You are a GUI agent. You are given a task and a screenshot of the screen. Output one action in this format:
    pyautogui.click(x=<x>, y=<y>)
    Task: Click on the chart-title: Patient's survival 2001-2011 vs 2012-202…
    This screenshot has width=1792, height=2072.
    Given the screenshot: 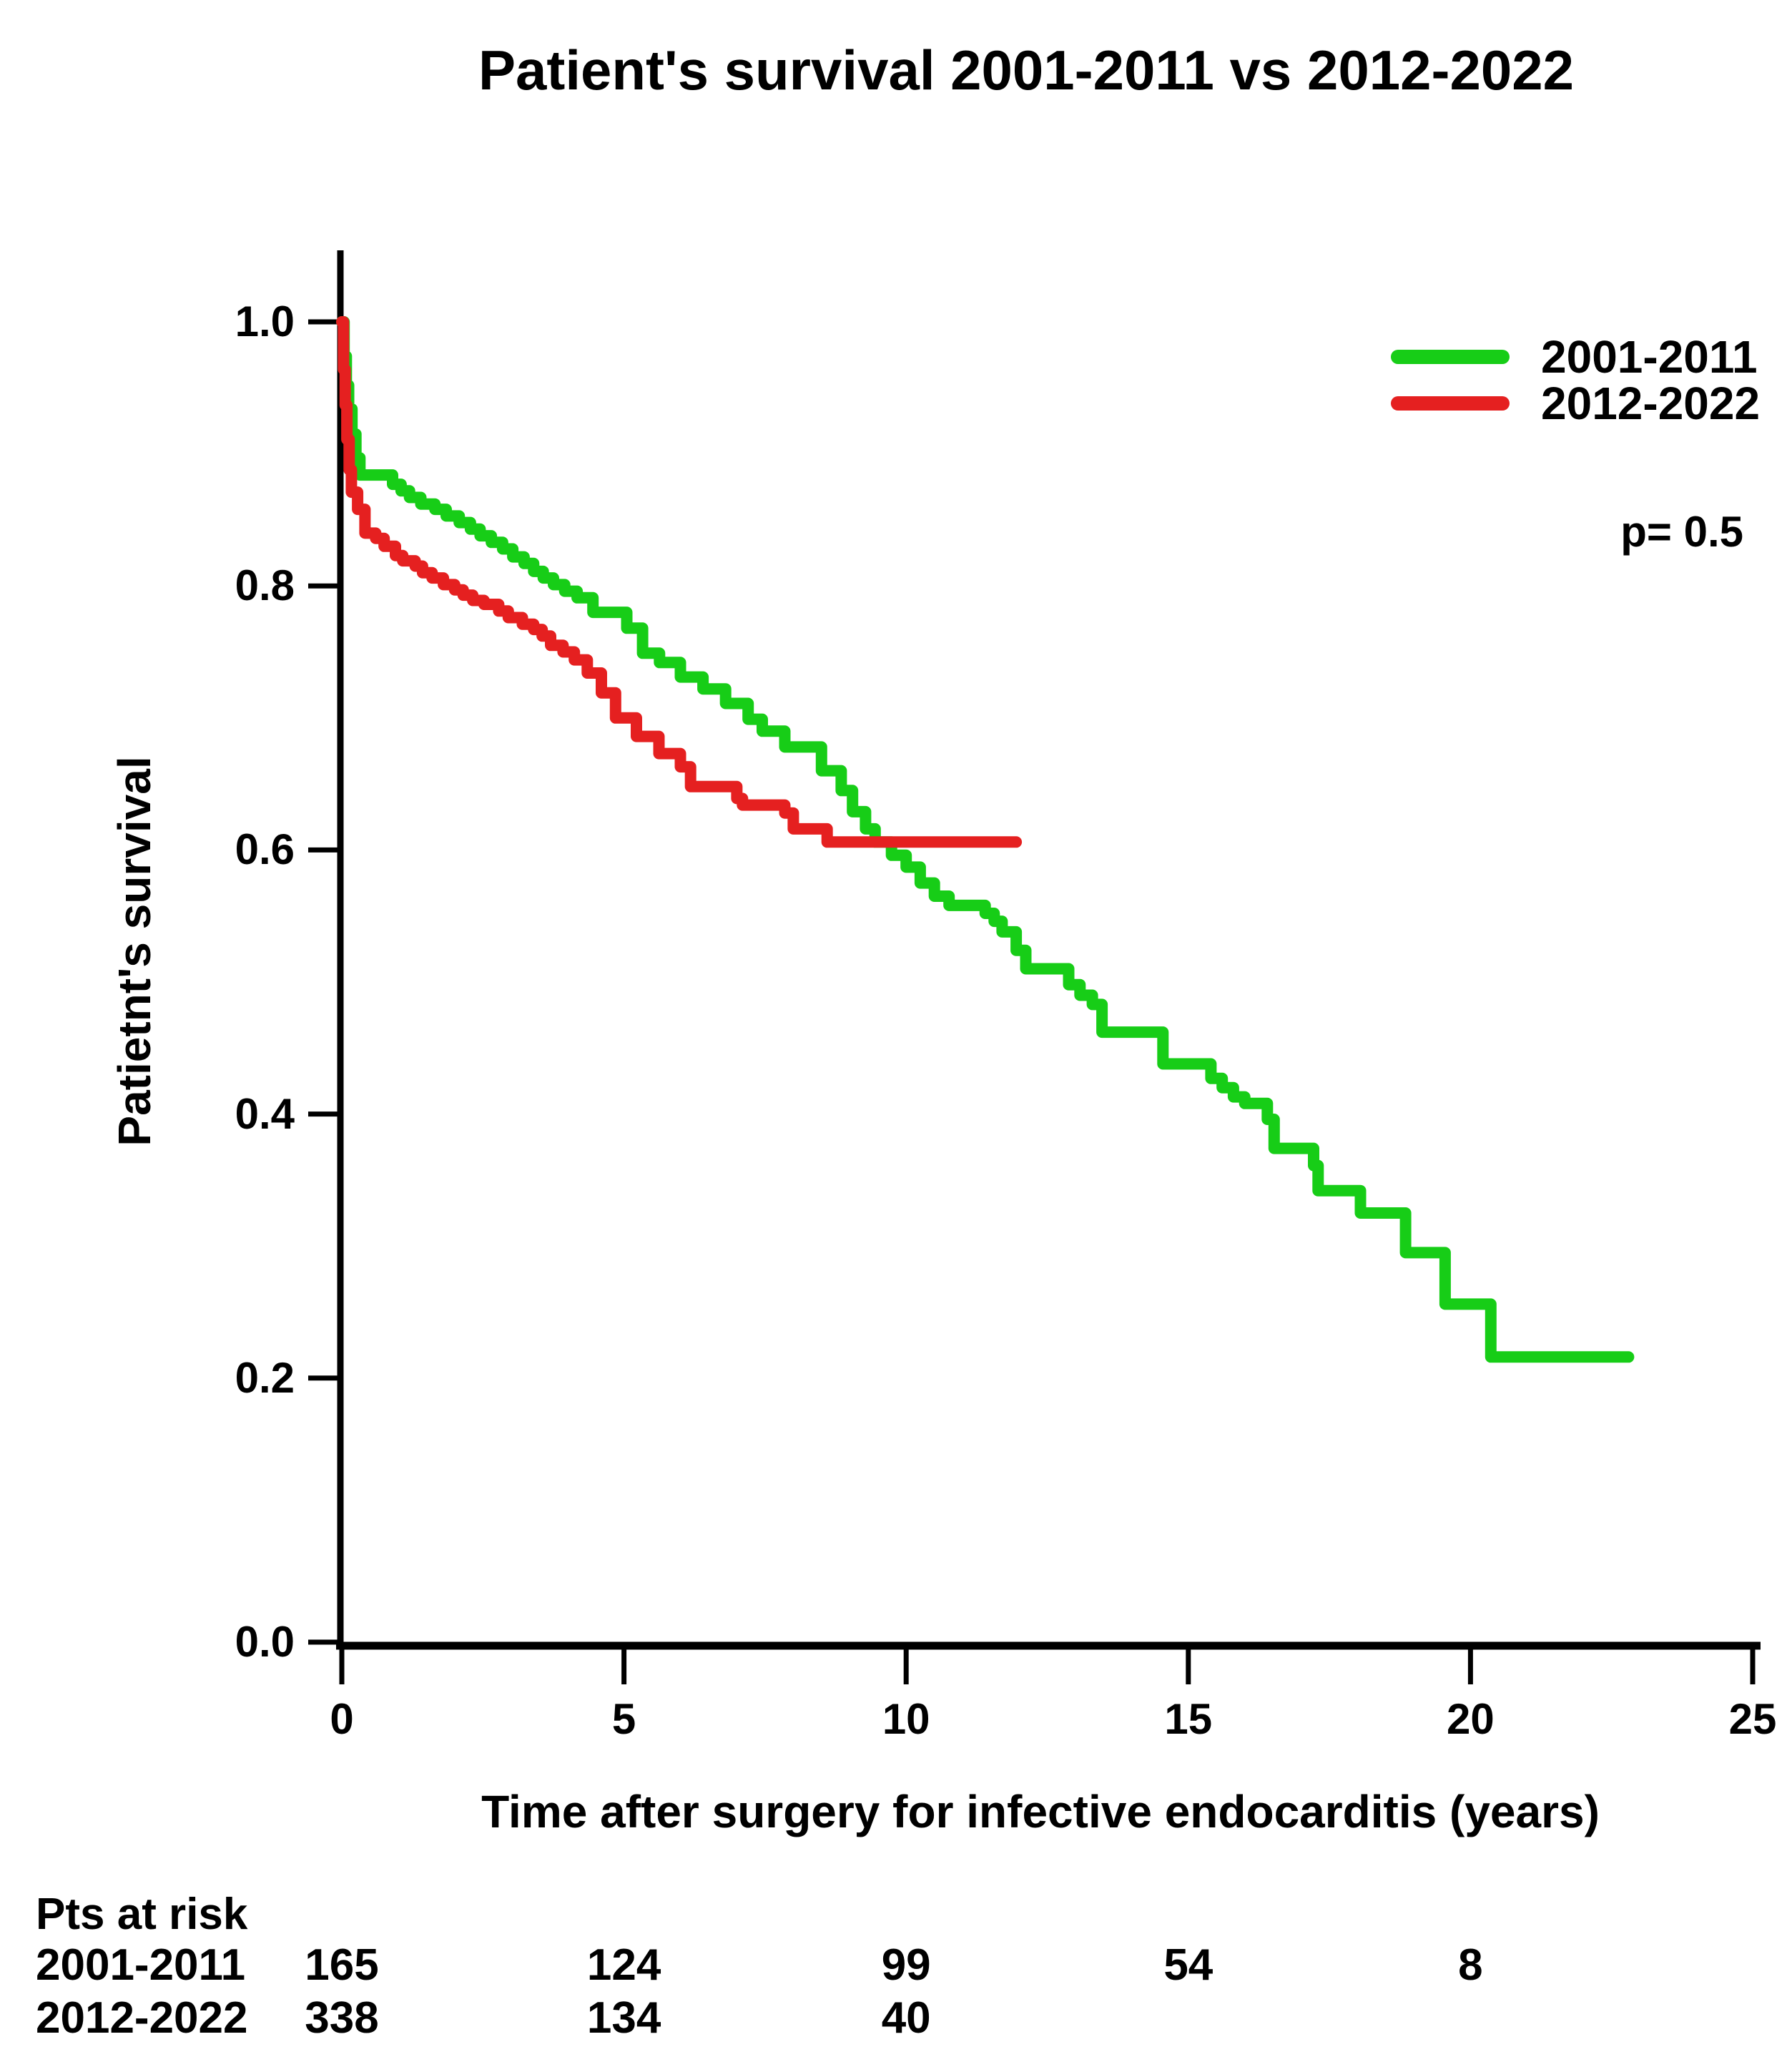 What is the action you would take?
    pyautogui.click(x=1026, y=70)
    